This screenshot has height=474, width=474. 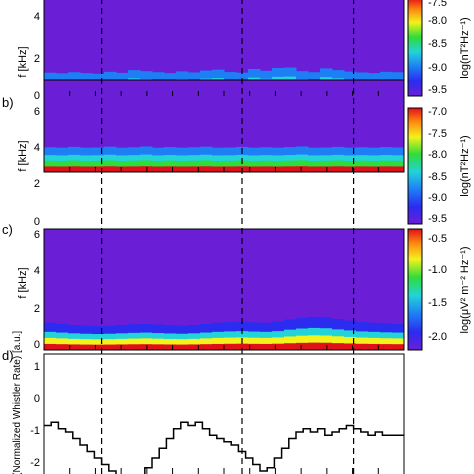 What do you see at coordinates (37, 59) in the screenshot?
I see `panel-a-ytick-2: 2` at bounding box center [37, 59].